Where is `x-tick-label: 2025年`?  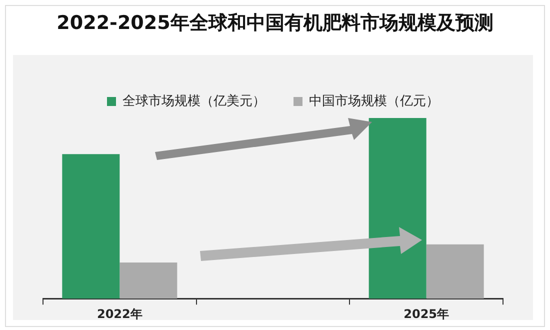 x-tick-label: 2025年 is located at coordinates (427, 313).